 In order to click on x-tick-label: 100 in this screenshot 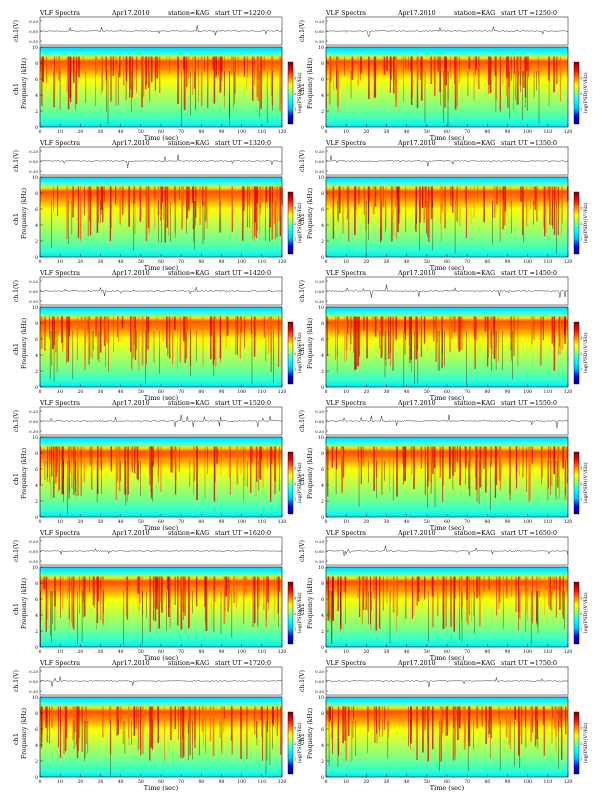, I will do `click(527, 522)`.